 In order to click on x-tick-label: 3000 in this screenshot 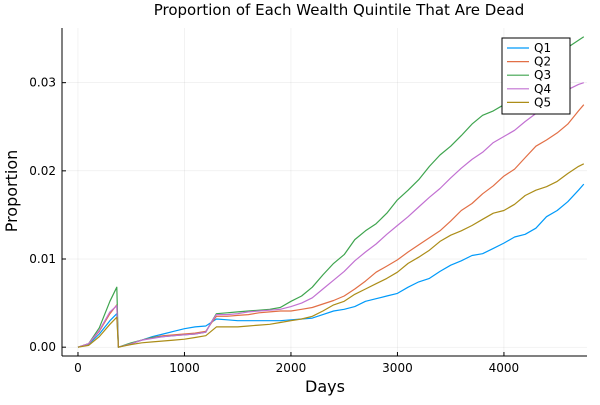, I will do `click(397, 368)`.